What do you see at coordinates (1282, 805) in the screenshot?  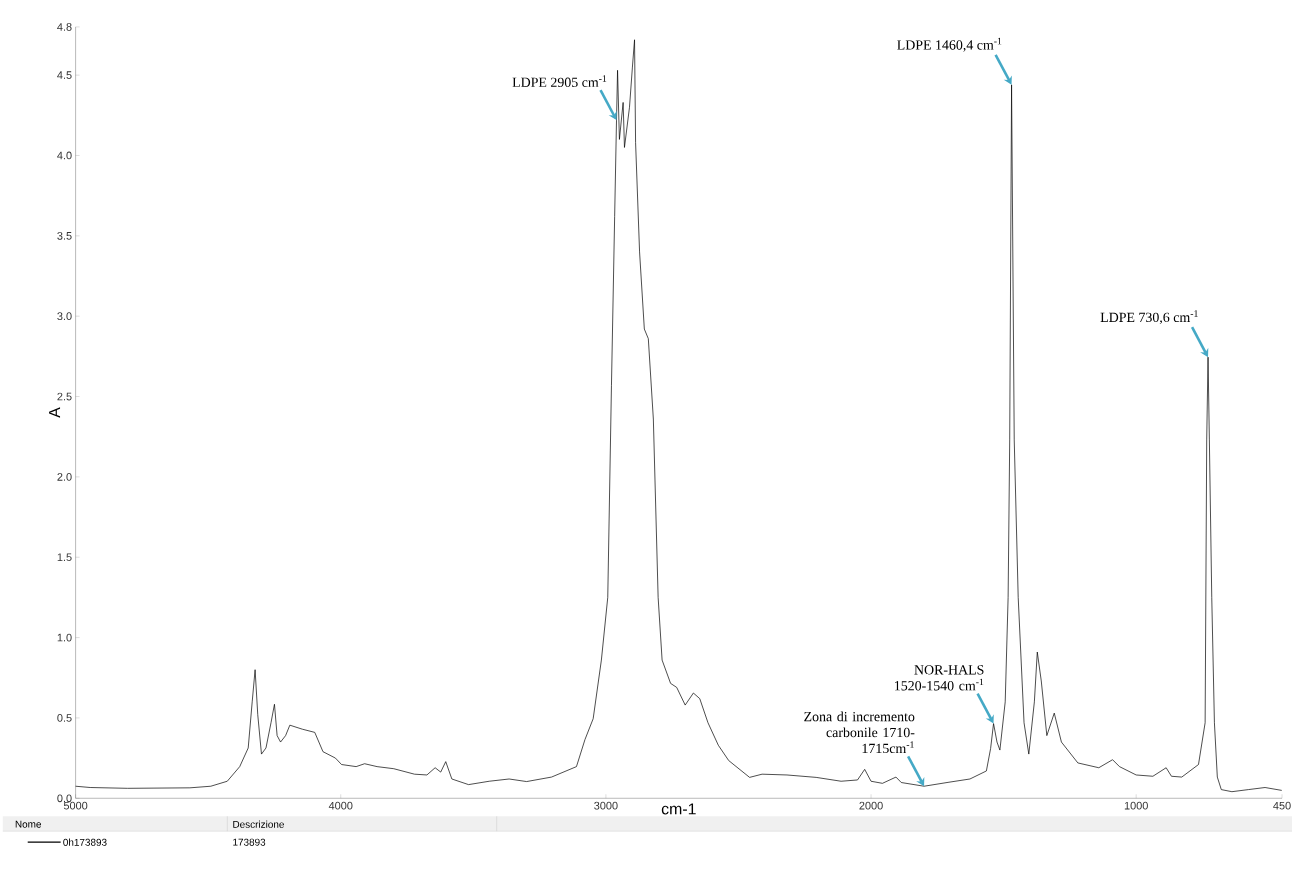 I see `x-tick-label: 450` at bounding box center [1282, 805].